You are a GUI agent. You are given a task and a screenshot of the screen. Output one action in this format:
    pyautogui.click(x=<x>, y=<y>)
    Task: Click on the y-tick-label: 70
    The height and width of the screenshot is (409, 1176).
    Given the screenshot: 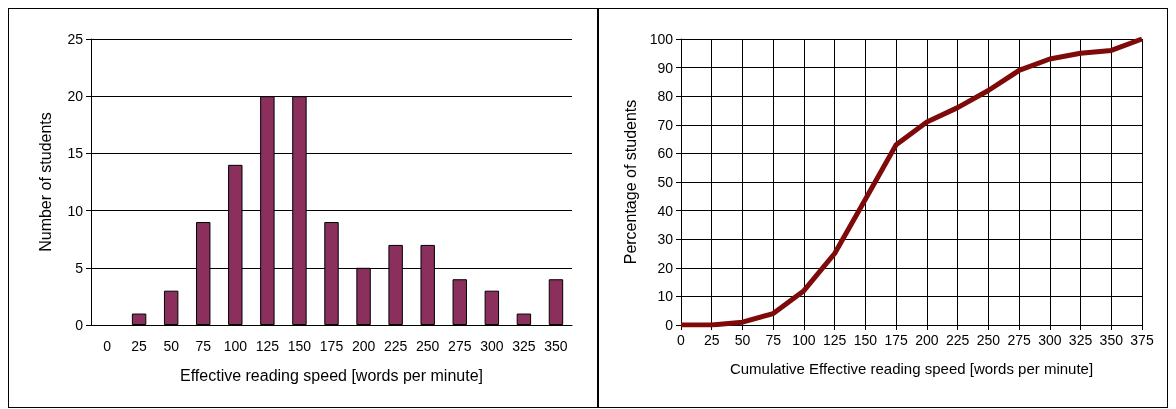 What is the action you would take?
    pyautogui.click(x=665, y=124)
    